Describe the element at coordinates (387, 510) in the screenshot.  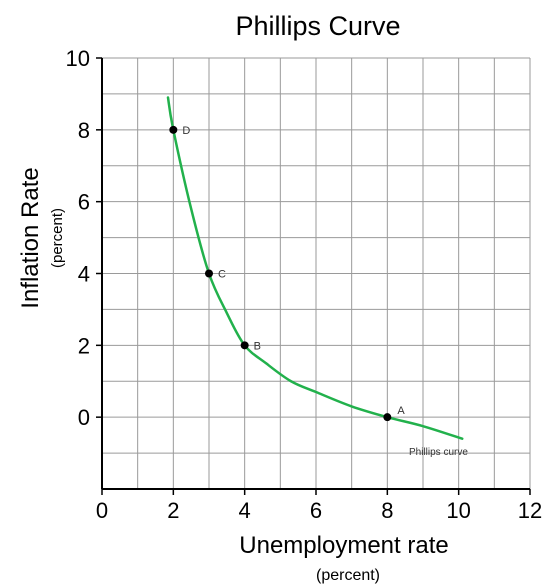
I see `x-tick-label: 8` at that location.